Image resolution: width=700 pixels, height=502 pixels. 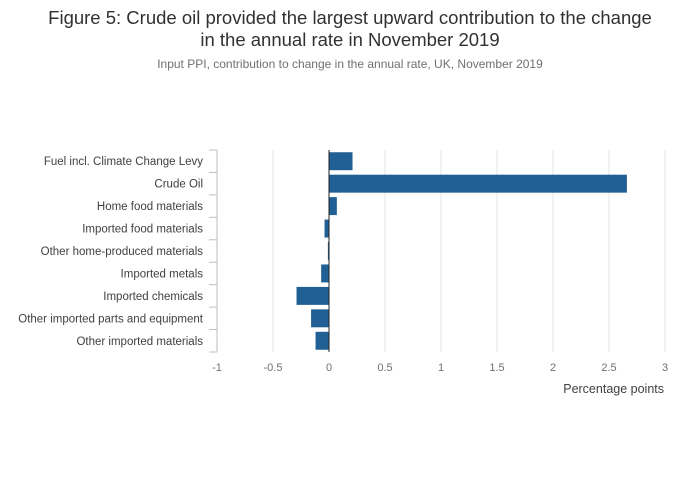 What do you see at coordinates (496, 368) in the screenshot?
I see `x-tick-label: 1.5` at bounding box center [496, 368].